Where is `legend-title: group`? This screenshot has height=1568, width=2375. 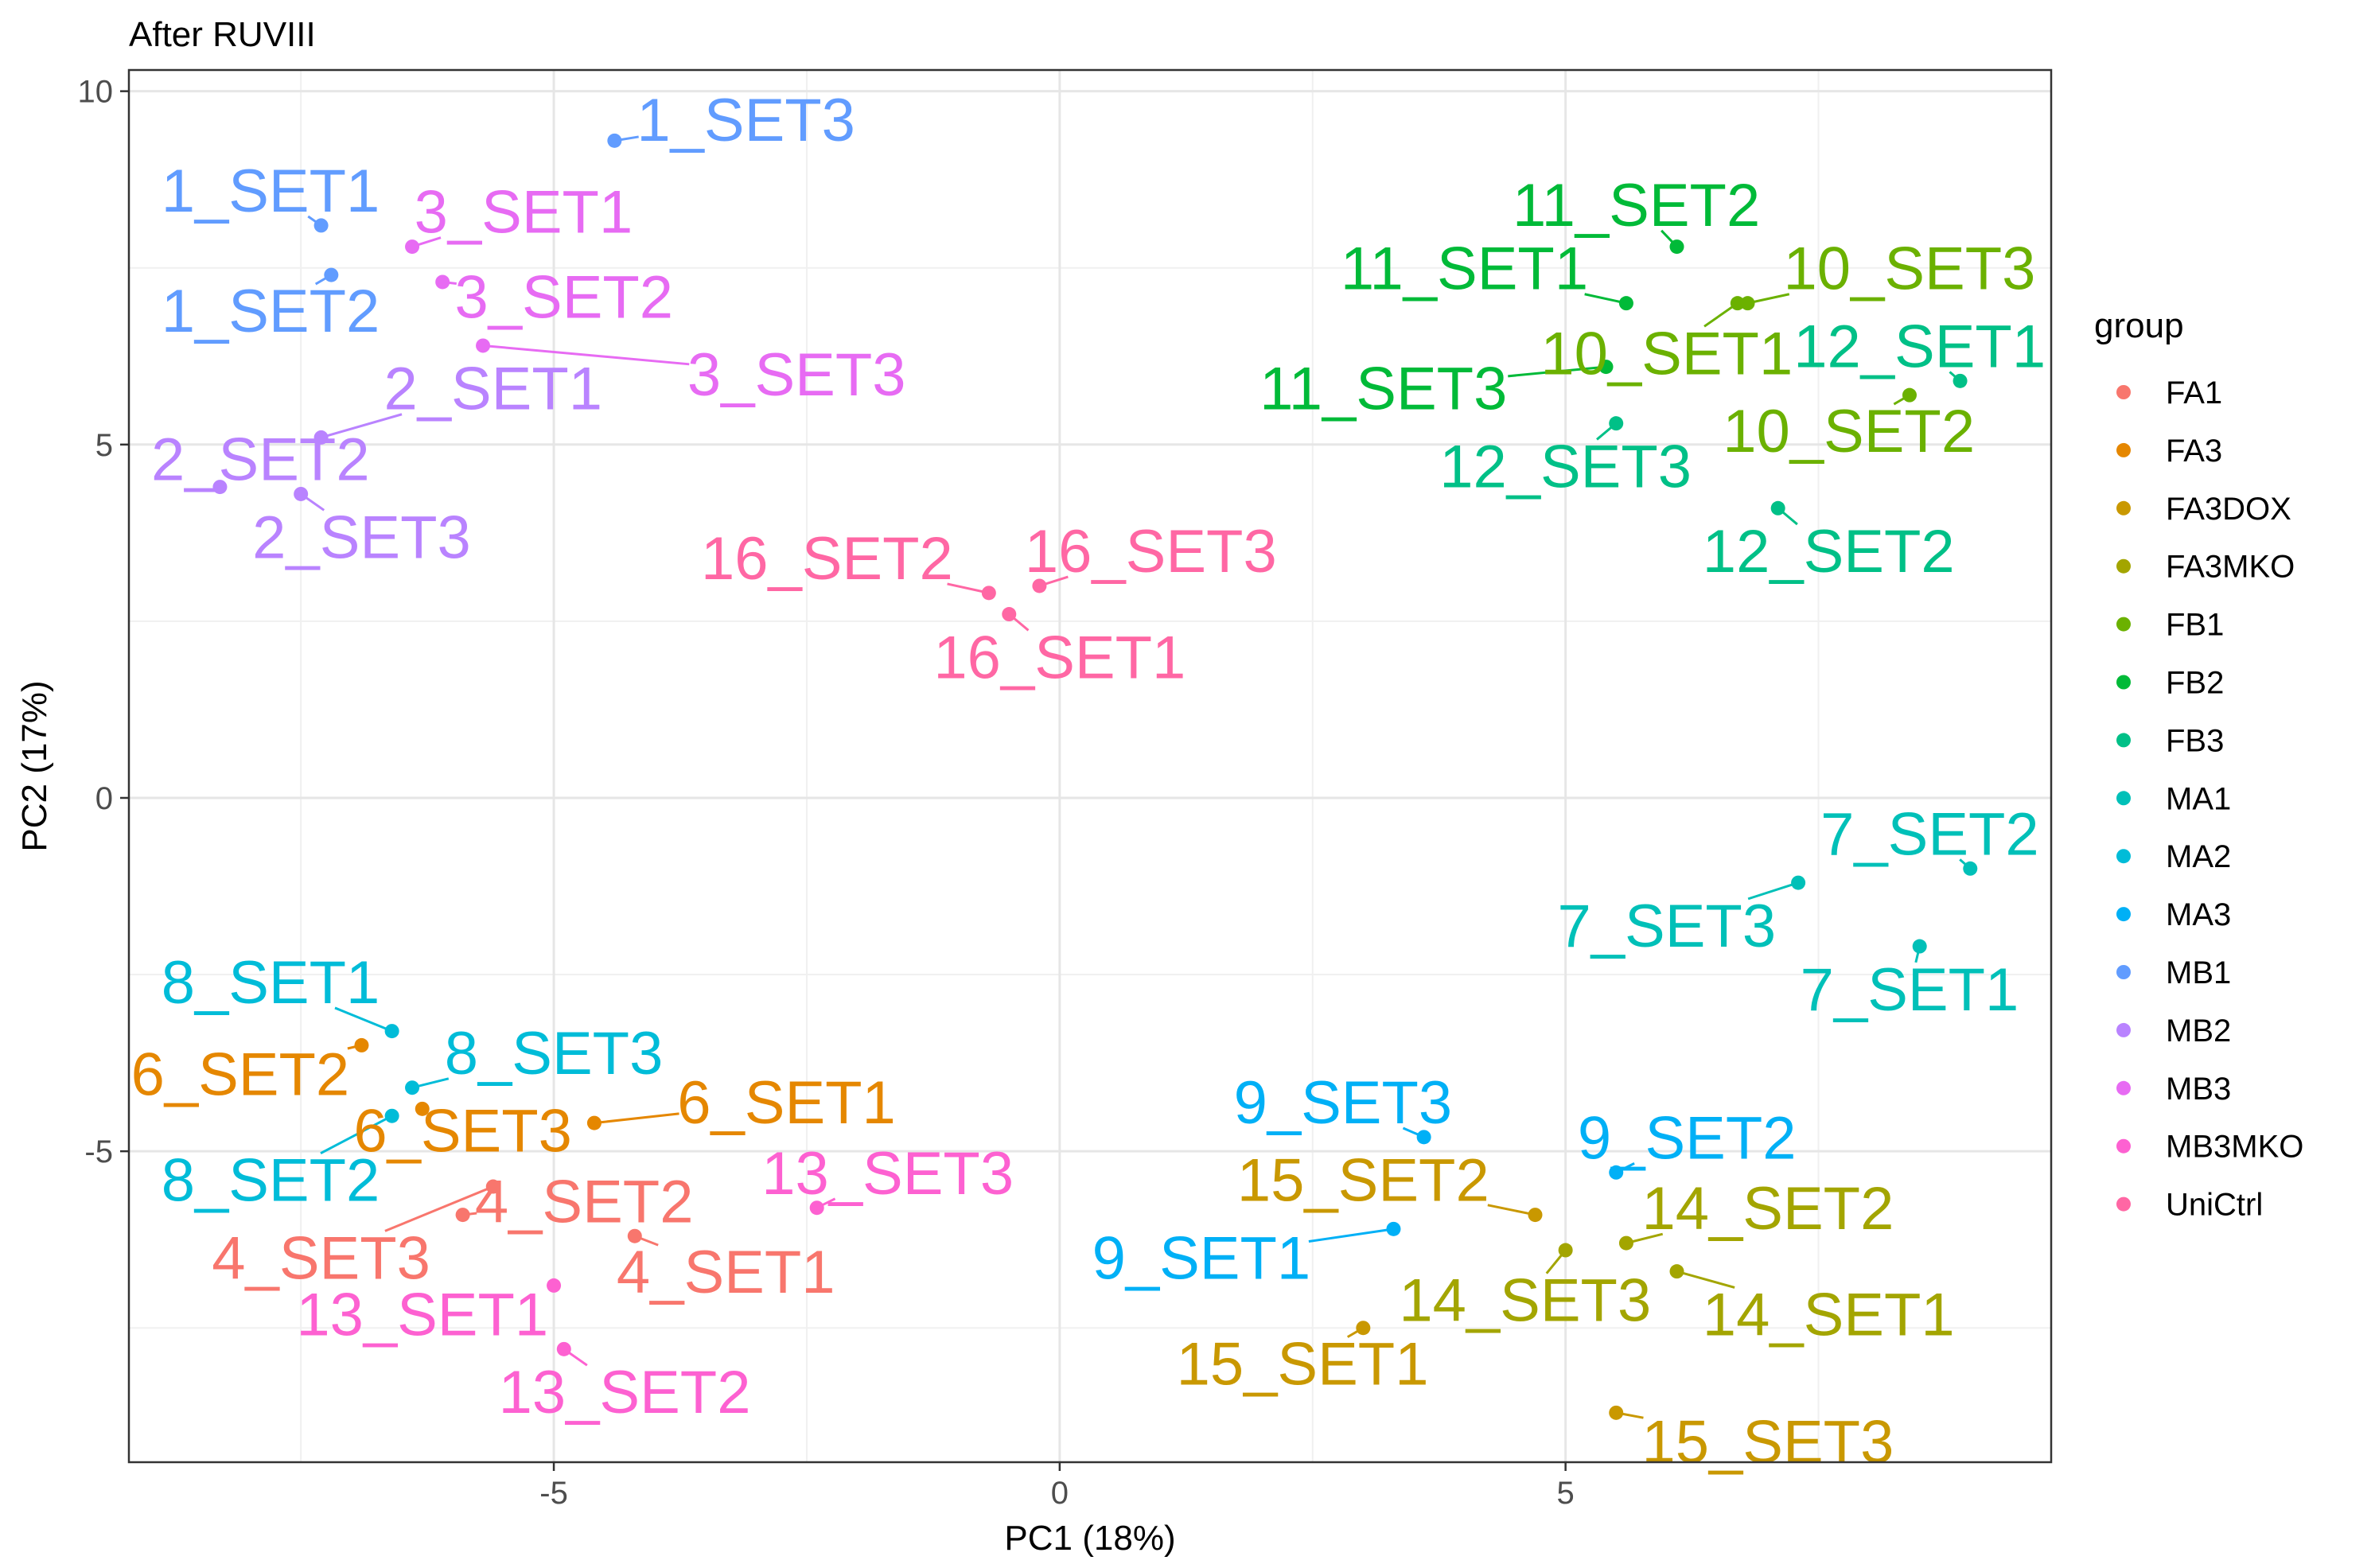
legend-title: group is located at coordinates (2139, 325).